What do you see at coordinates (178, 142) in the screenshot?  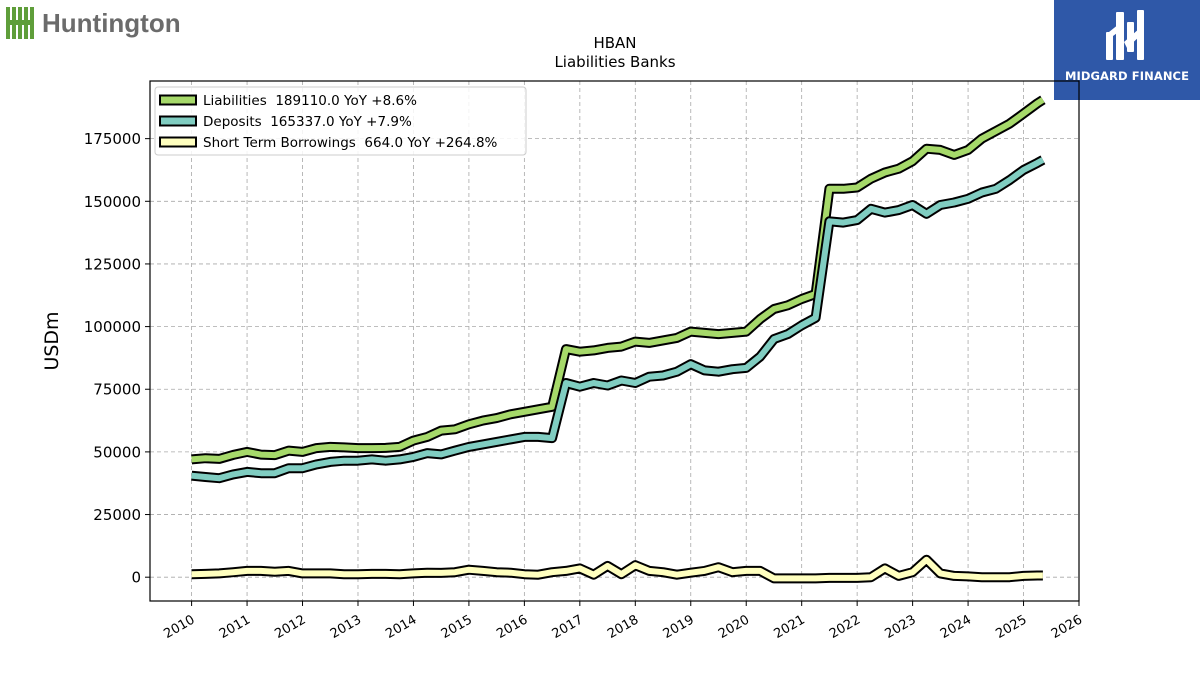 I see `legend-swatch-short-term-borrowings` at bounding box center [178, 142].